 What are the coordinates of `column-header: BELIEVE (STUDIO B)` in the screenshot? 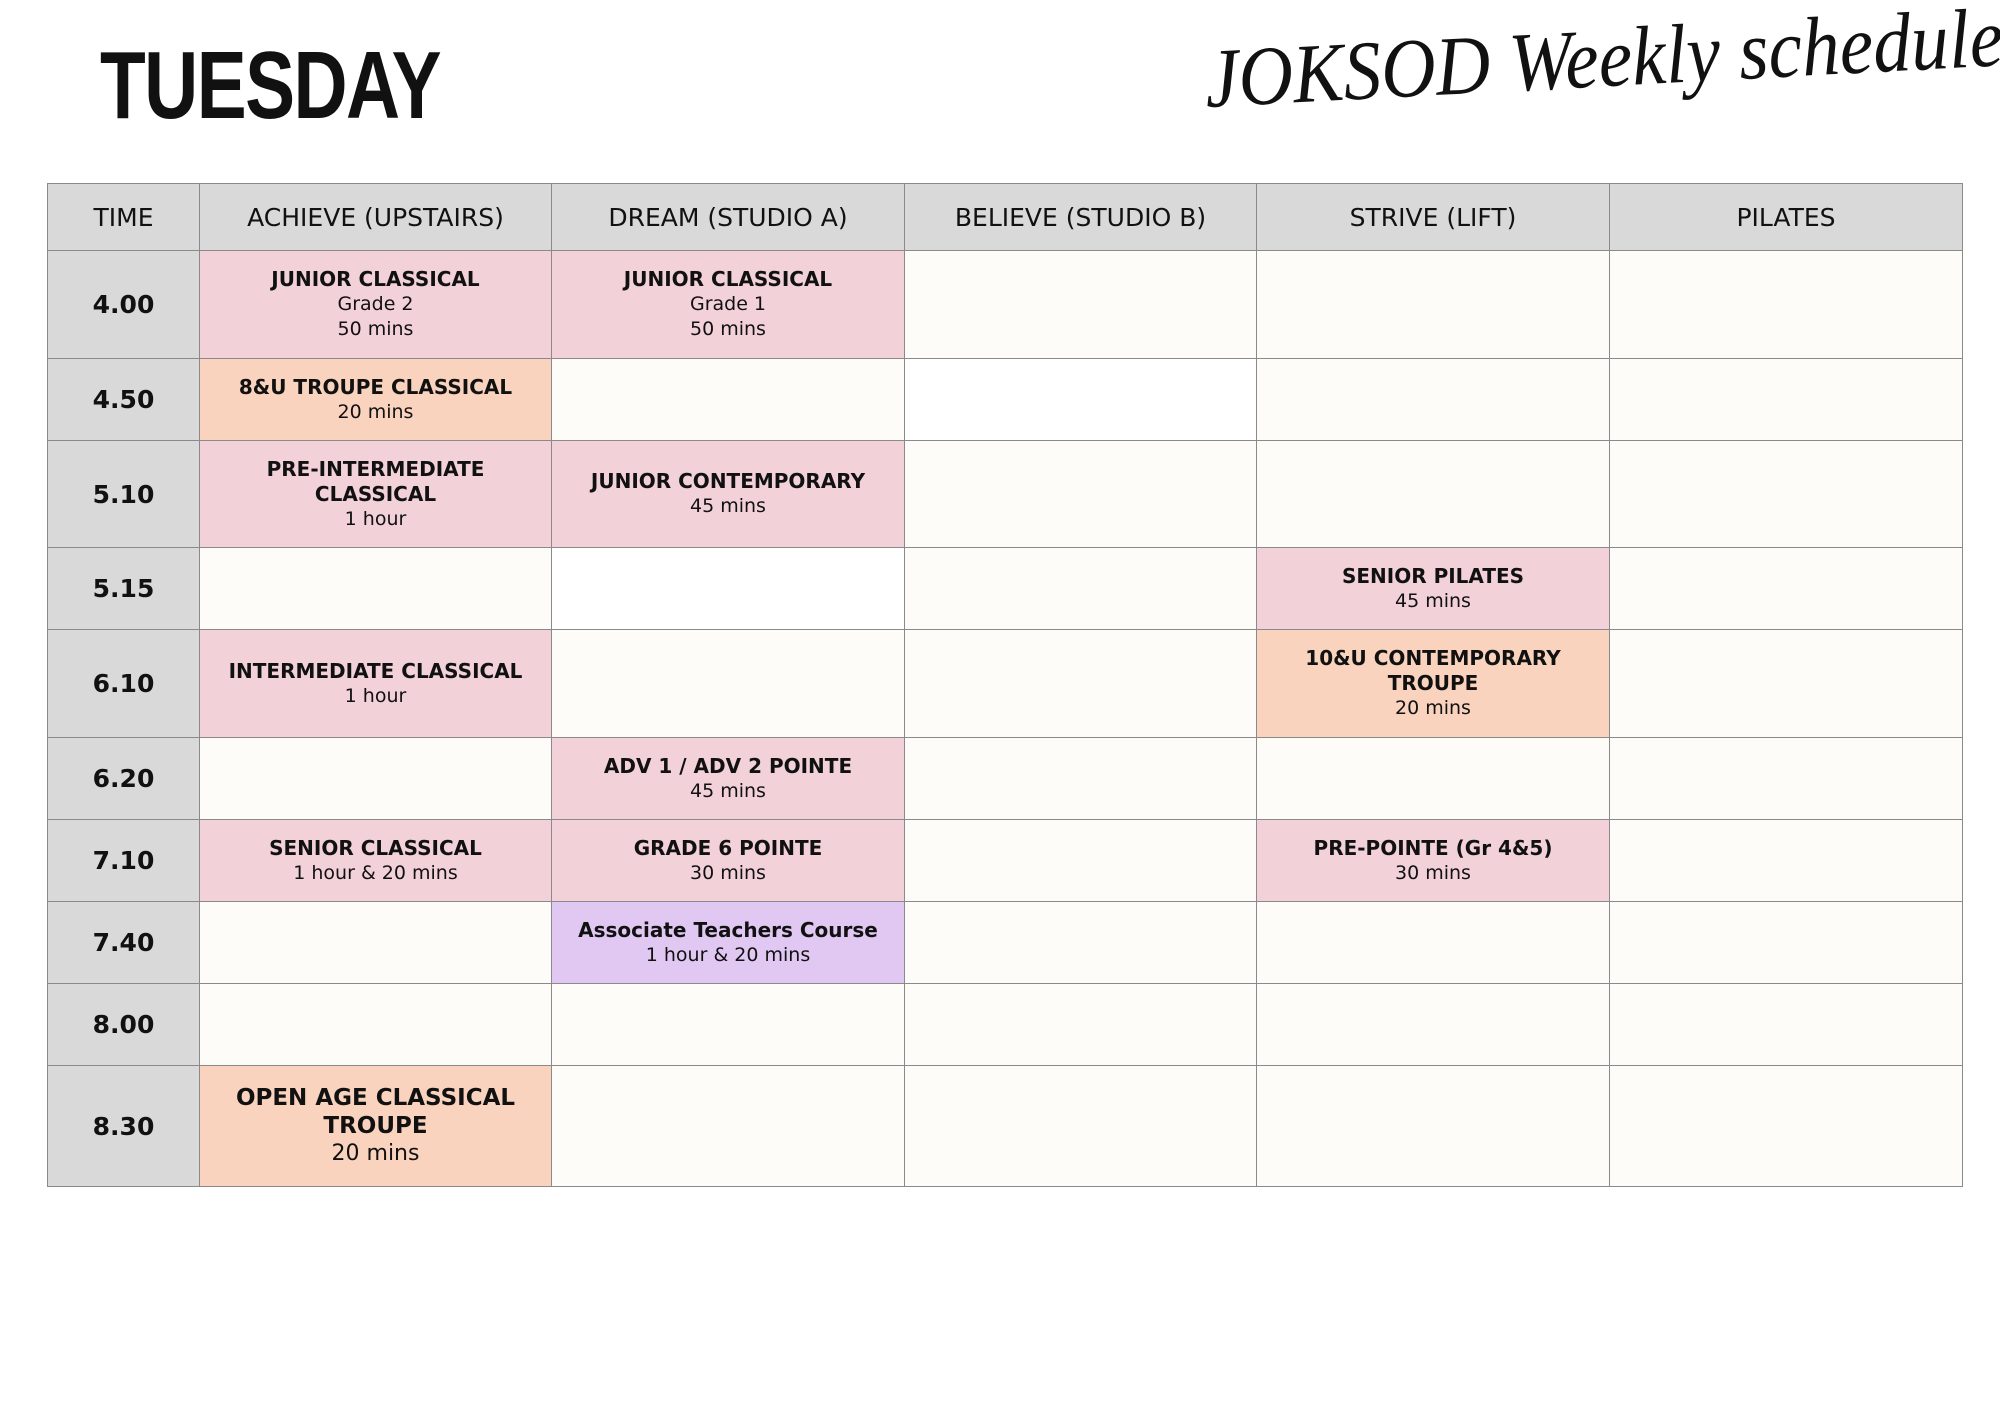 It's located at (1081, 217).